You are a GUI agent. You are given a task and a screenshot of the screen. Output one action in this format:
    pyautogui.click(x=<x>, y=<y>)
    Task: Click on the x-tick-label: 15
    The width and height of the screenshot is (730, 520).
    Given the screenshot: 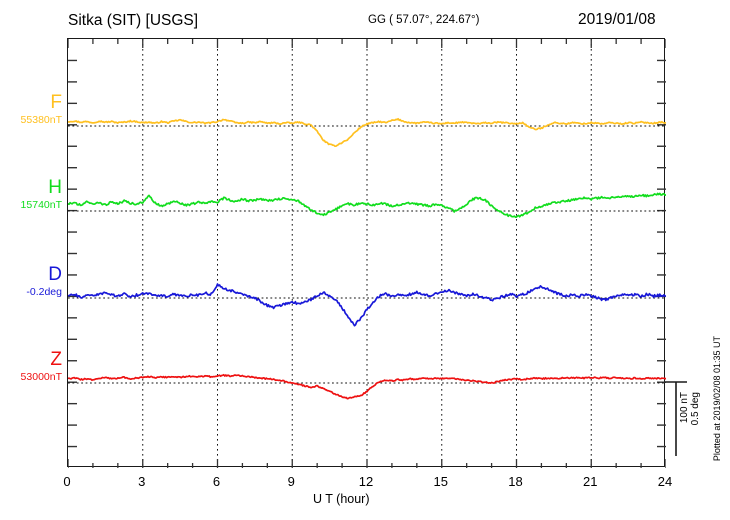 What is the action you would take?
    pyautogui.click(x=440, y=481)
    